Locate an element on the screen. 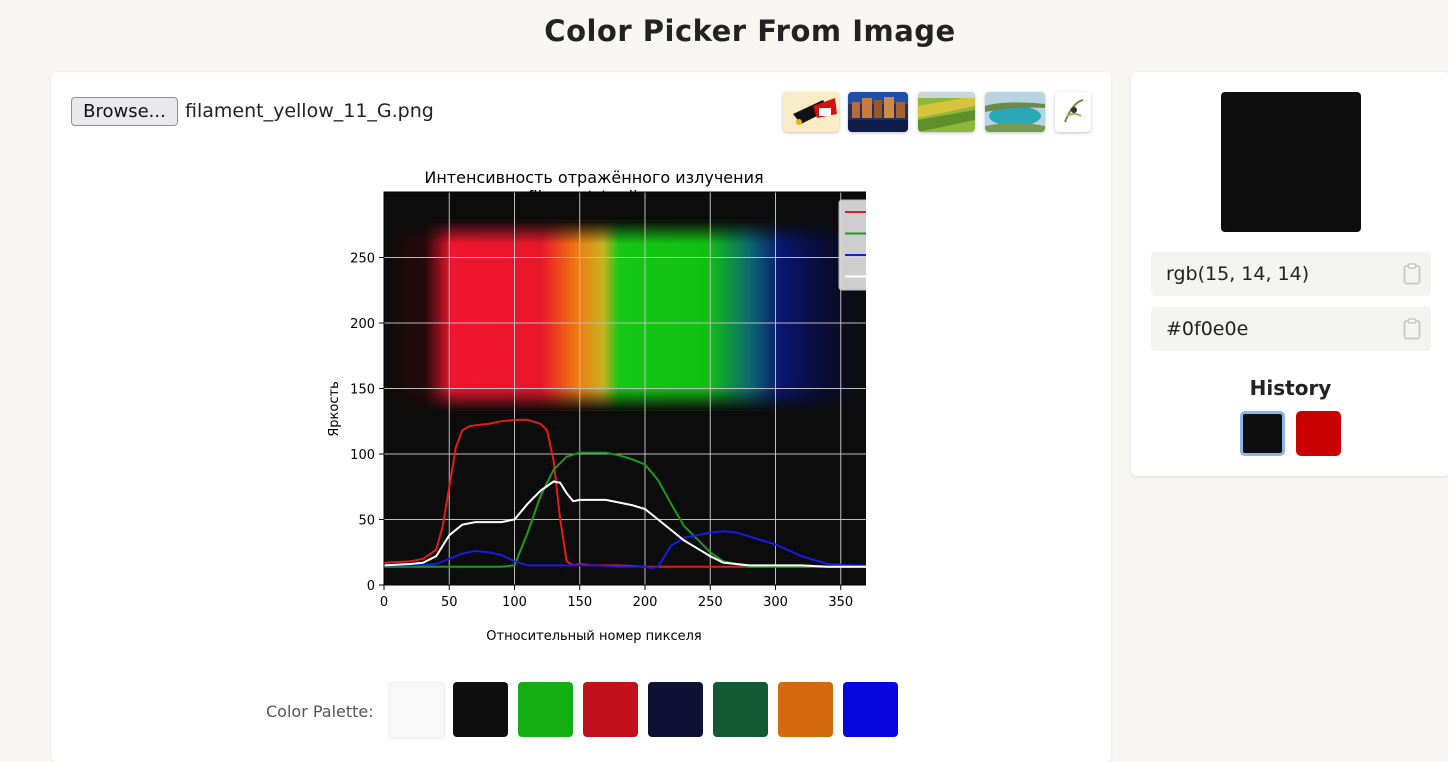 The height and width of the screenshot is (762, 1448). x-tick-label: 0 is located at coordinates (384, 602).